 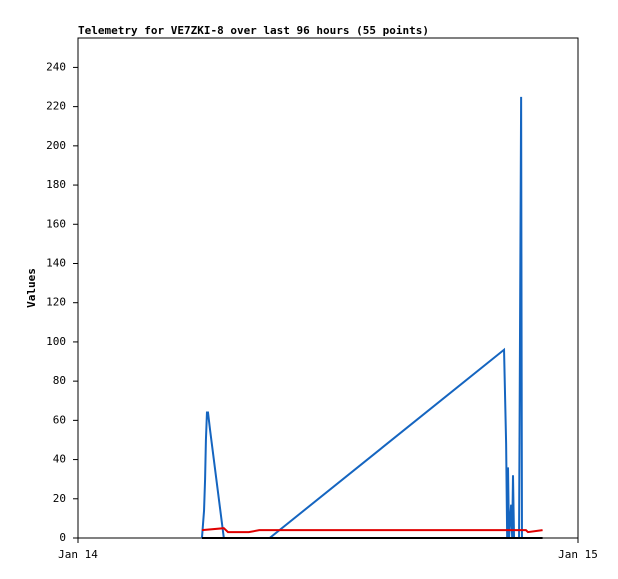 I want to click on y-tick-label: 180, so click(x=56, y=184).